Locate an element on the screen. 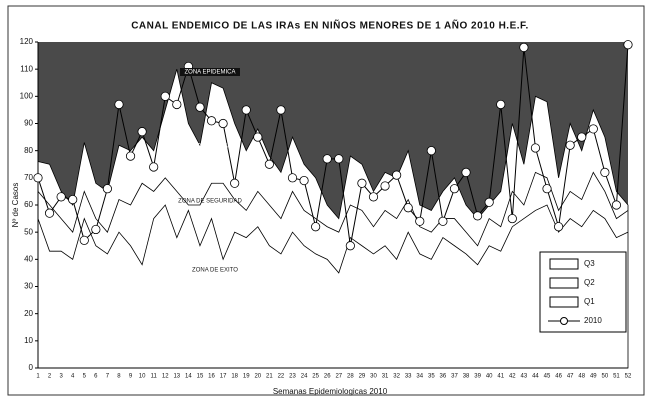  x-tick-label: 34 is located at coordinates (419, 377).